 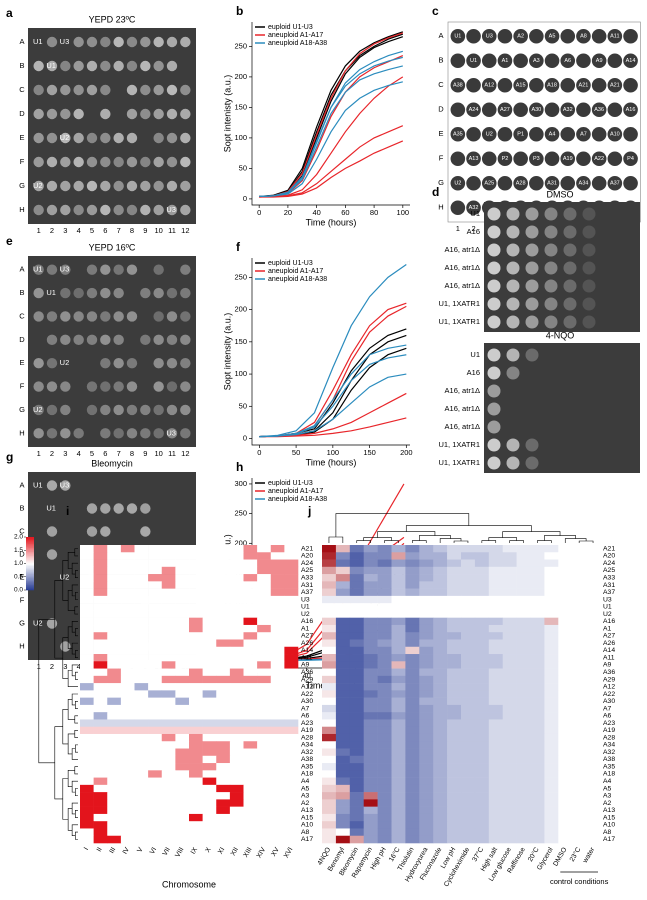 What do you see at coordinates (227, 114) in the screenshot?
I see `y-axis-label: Sopt intenisty (a.u.)` at bounding box center [227, 114].